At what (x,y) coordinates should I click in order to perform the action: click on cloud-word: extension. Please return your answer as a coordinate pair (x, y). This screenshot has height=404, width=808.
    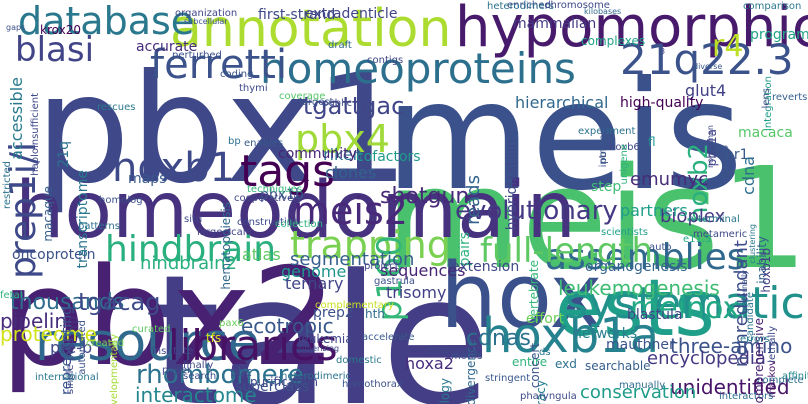
    Looking at the image, I should click on (485, 267).